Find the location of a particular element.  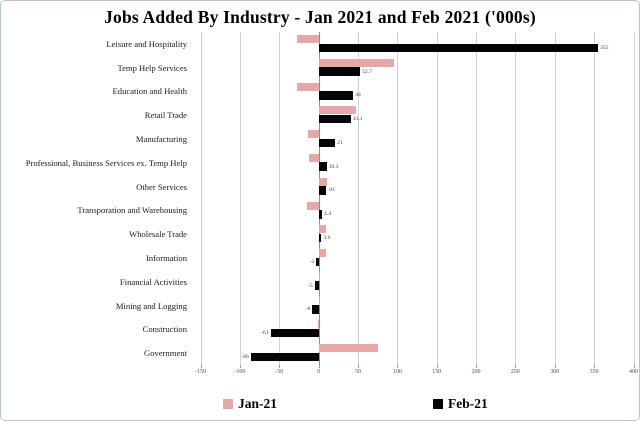

x-tick-label: -150 is located at coordinates (200, 372).